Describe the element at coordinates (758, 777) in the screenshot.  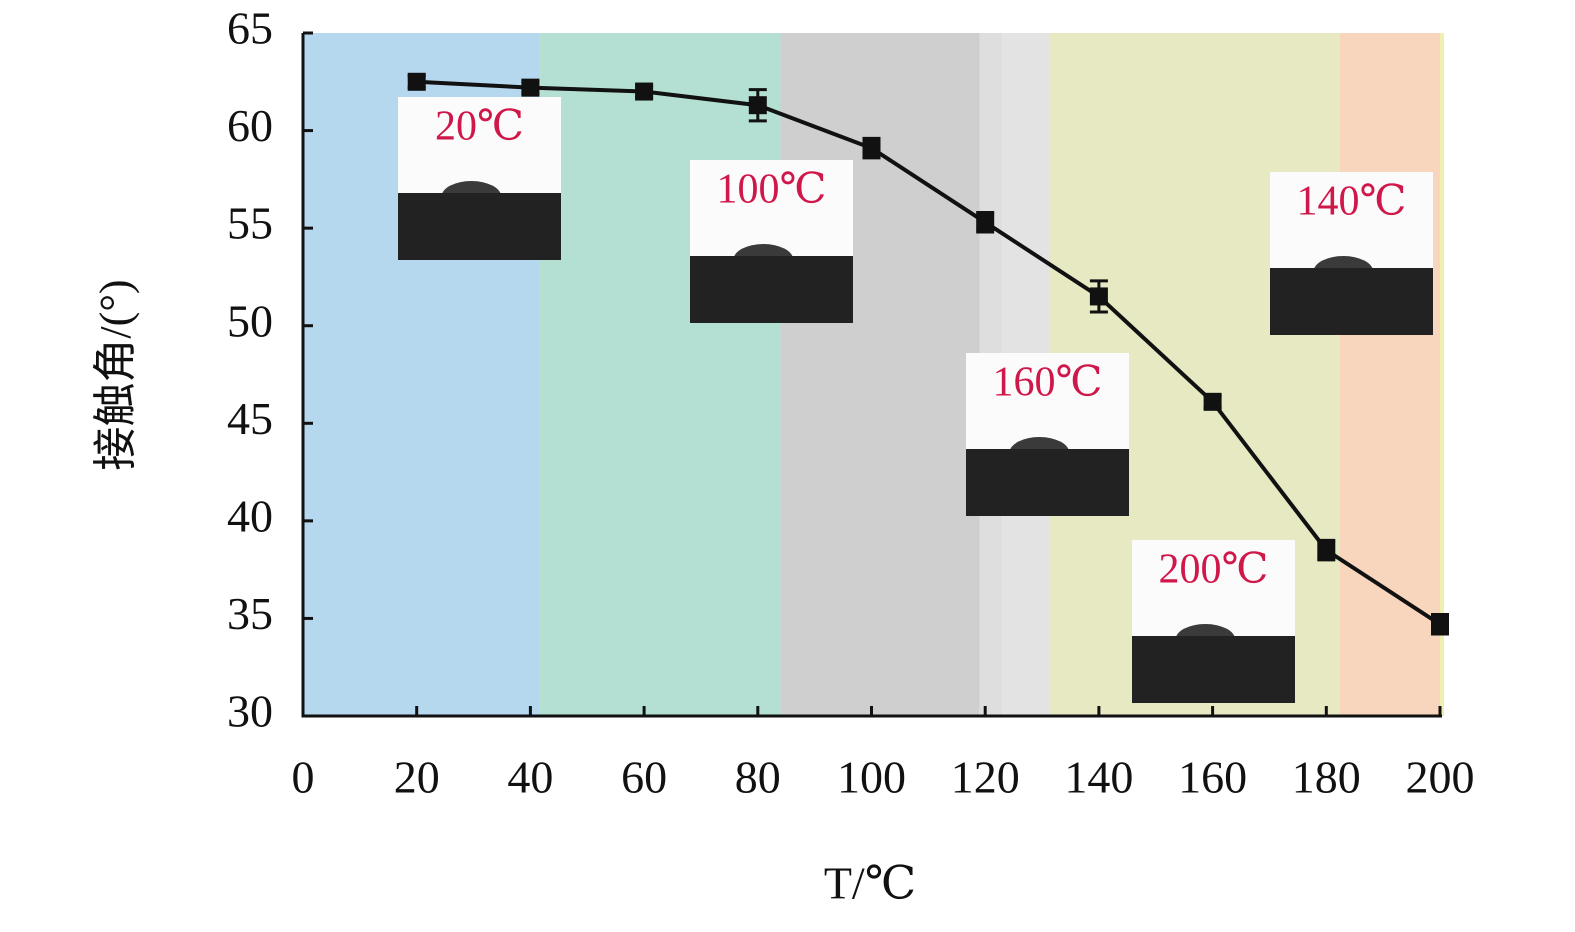
I see `x-tick-label: 80` at that location.